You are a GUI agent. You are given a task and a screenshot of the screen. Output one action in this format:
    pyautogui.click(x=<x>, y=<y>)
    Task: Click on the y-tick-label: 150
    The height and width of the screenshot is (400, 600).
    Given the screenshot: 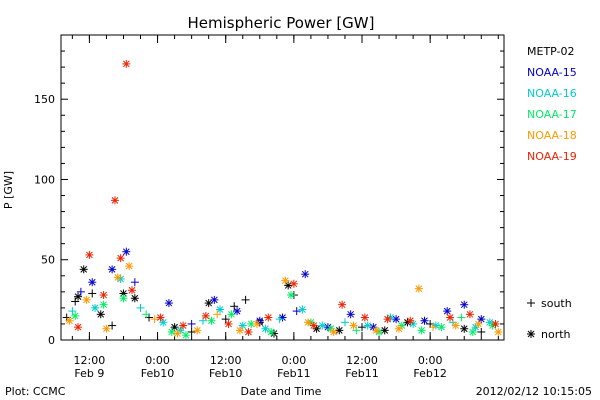 What is the action you would take?
    pyautogui.click(x=44, y=99)
    